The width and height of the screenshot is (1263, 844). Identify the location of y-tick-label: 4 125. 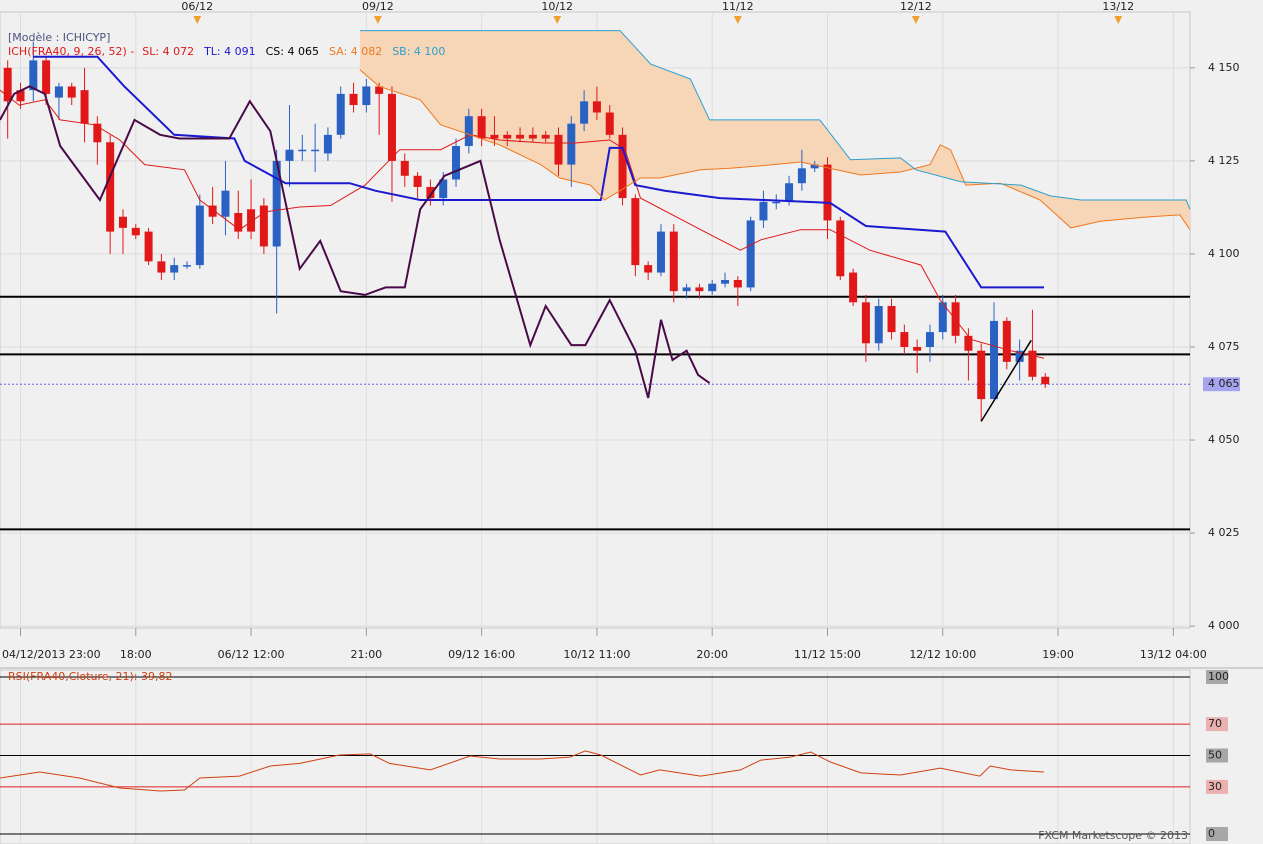
(1224, 160).